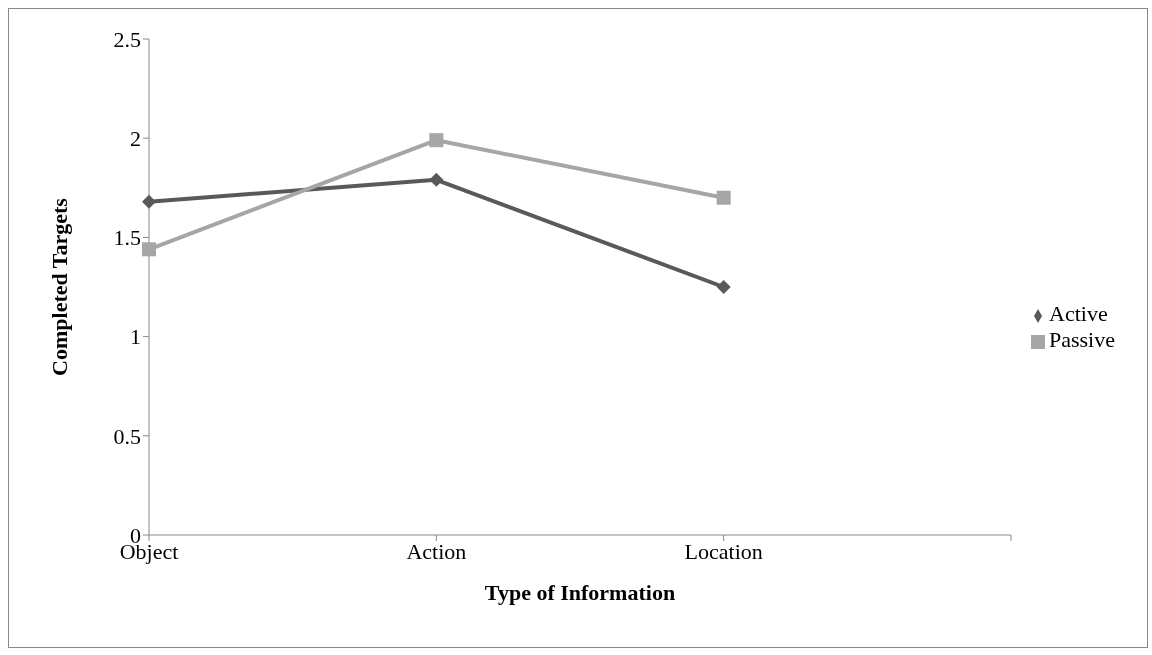 This screenshot has height=655, width=1152. Describe the element at coordinates (59, 286) in the screenshot. I see `y-axis-title: Completed Targets` at that location.